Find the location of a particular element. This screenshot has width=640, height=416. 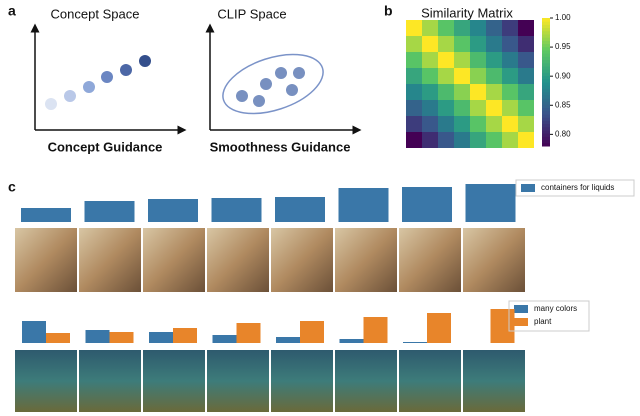

colorbar-label: 0.95 is located at coordinates (563, 46).